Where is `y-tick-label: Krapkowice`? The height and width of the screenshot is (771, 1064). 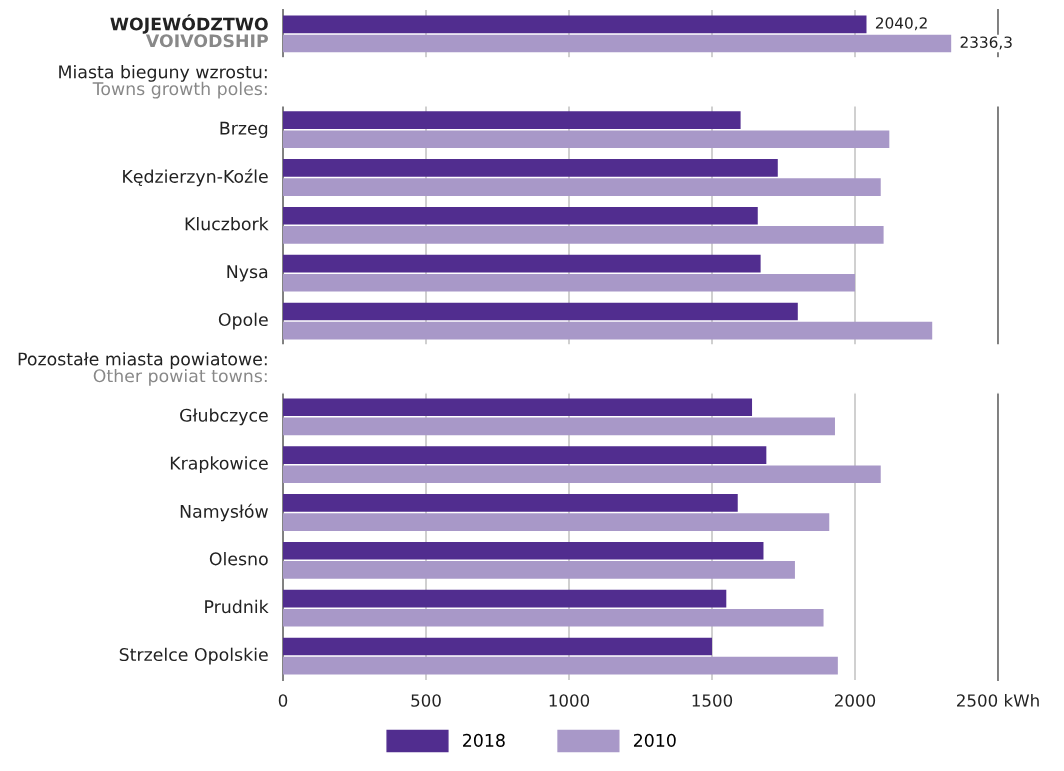 y-tick-label: Krapkowice is located at coordinates (219, 465).